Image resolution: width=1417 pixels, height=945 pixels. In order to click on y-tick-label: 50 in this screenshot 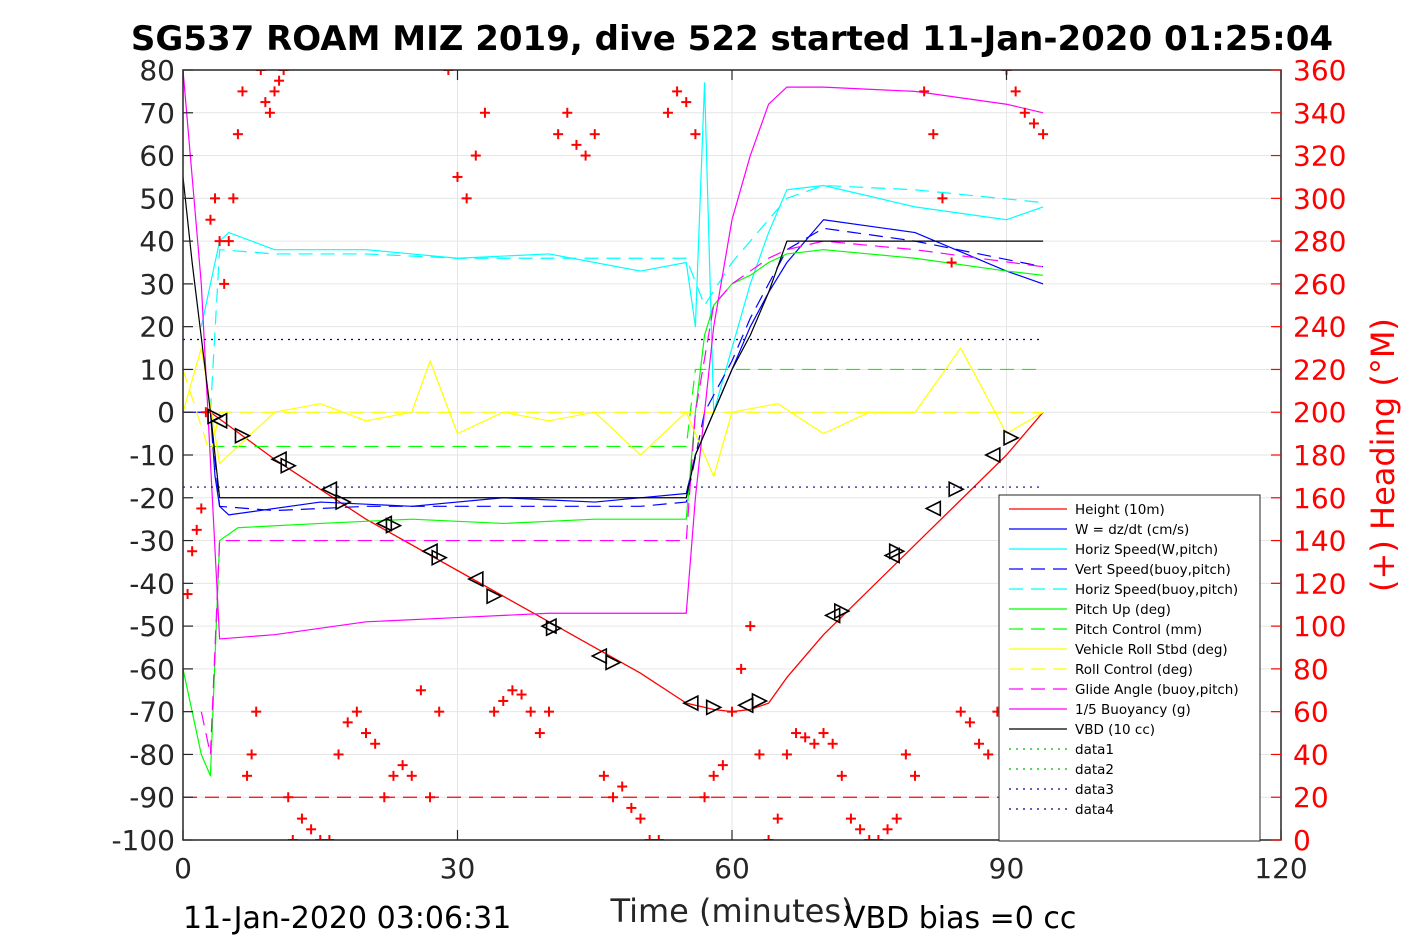, I will do `click(157, 198)`.